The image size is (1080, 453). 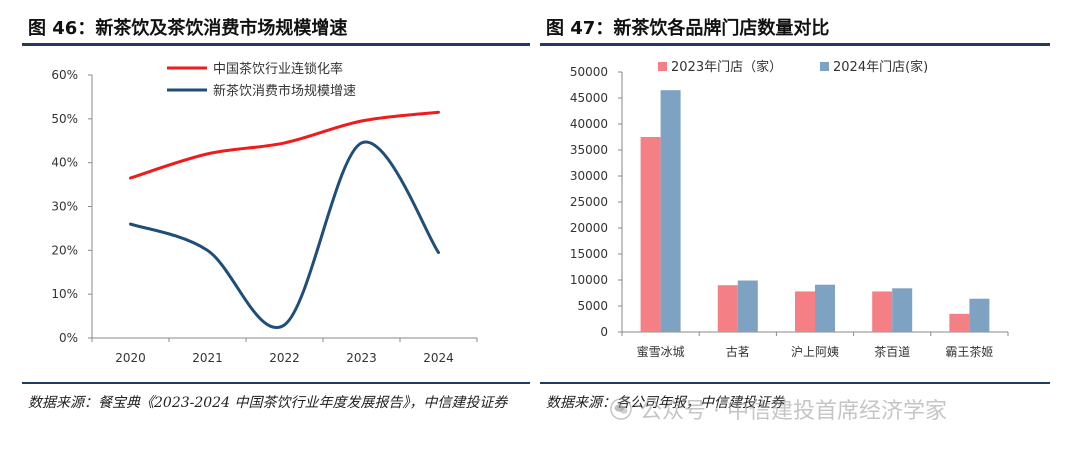 What do you see at coordinates (68, 338) in the screenshot?
I see `y-tick-label: 0%` at bounding box center [68, 338].